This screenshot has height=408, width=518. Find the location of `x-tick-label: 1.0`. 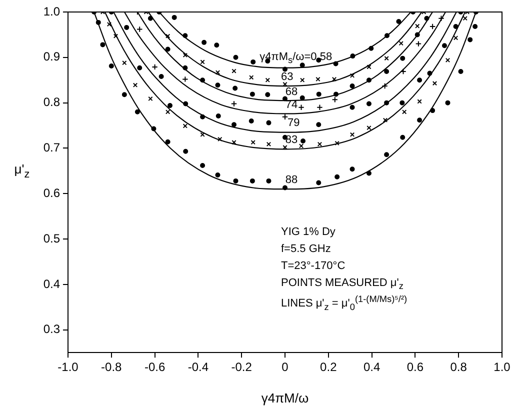

x-tick-label: 1.0 is located at coordinates (502, 367).